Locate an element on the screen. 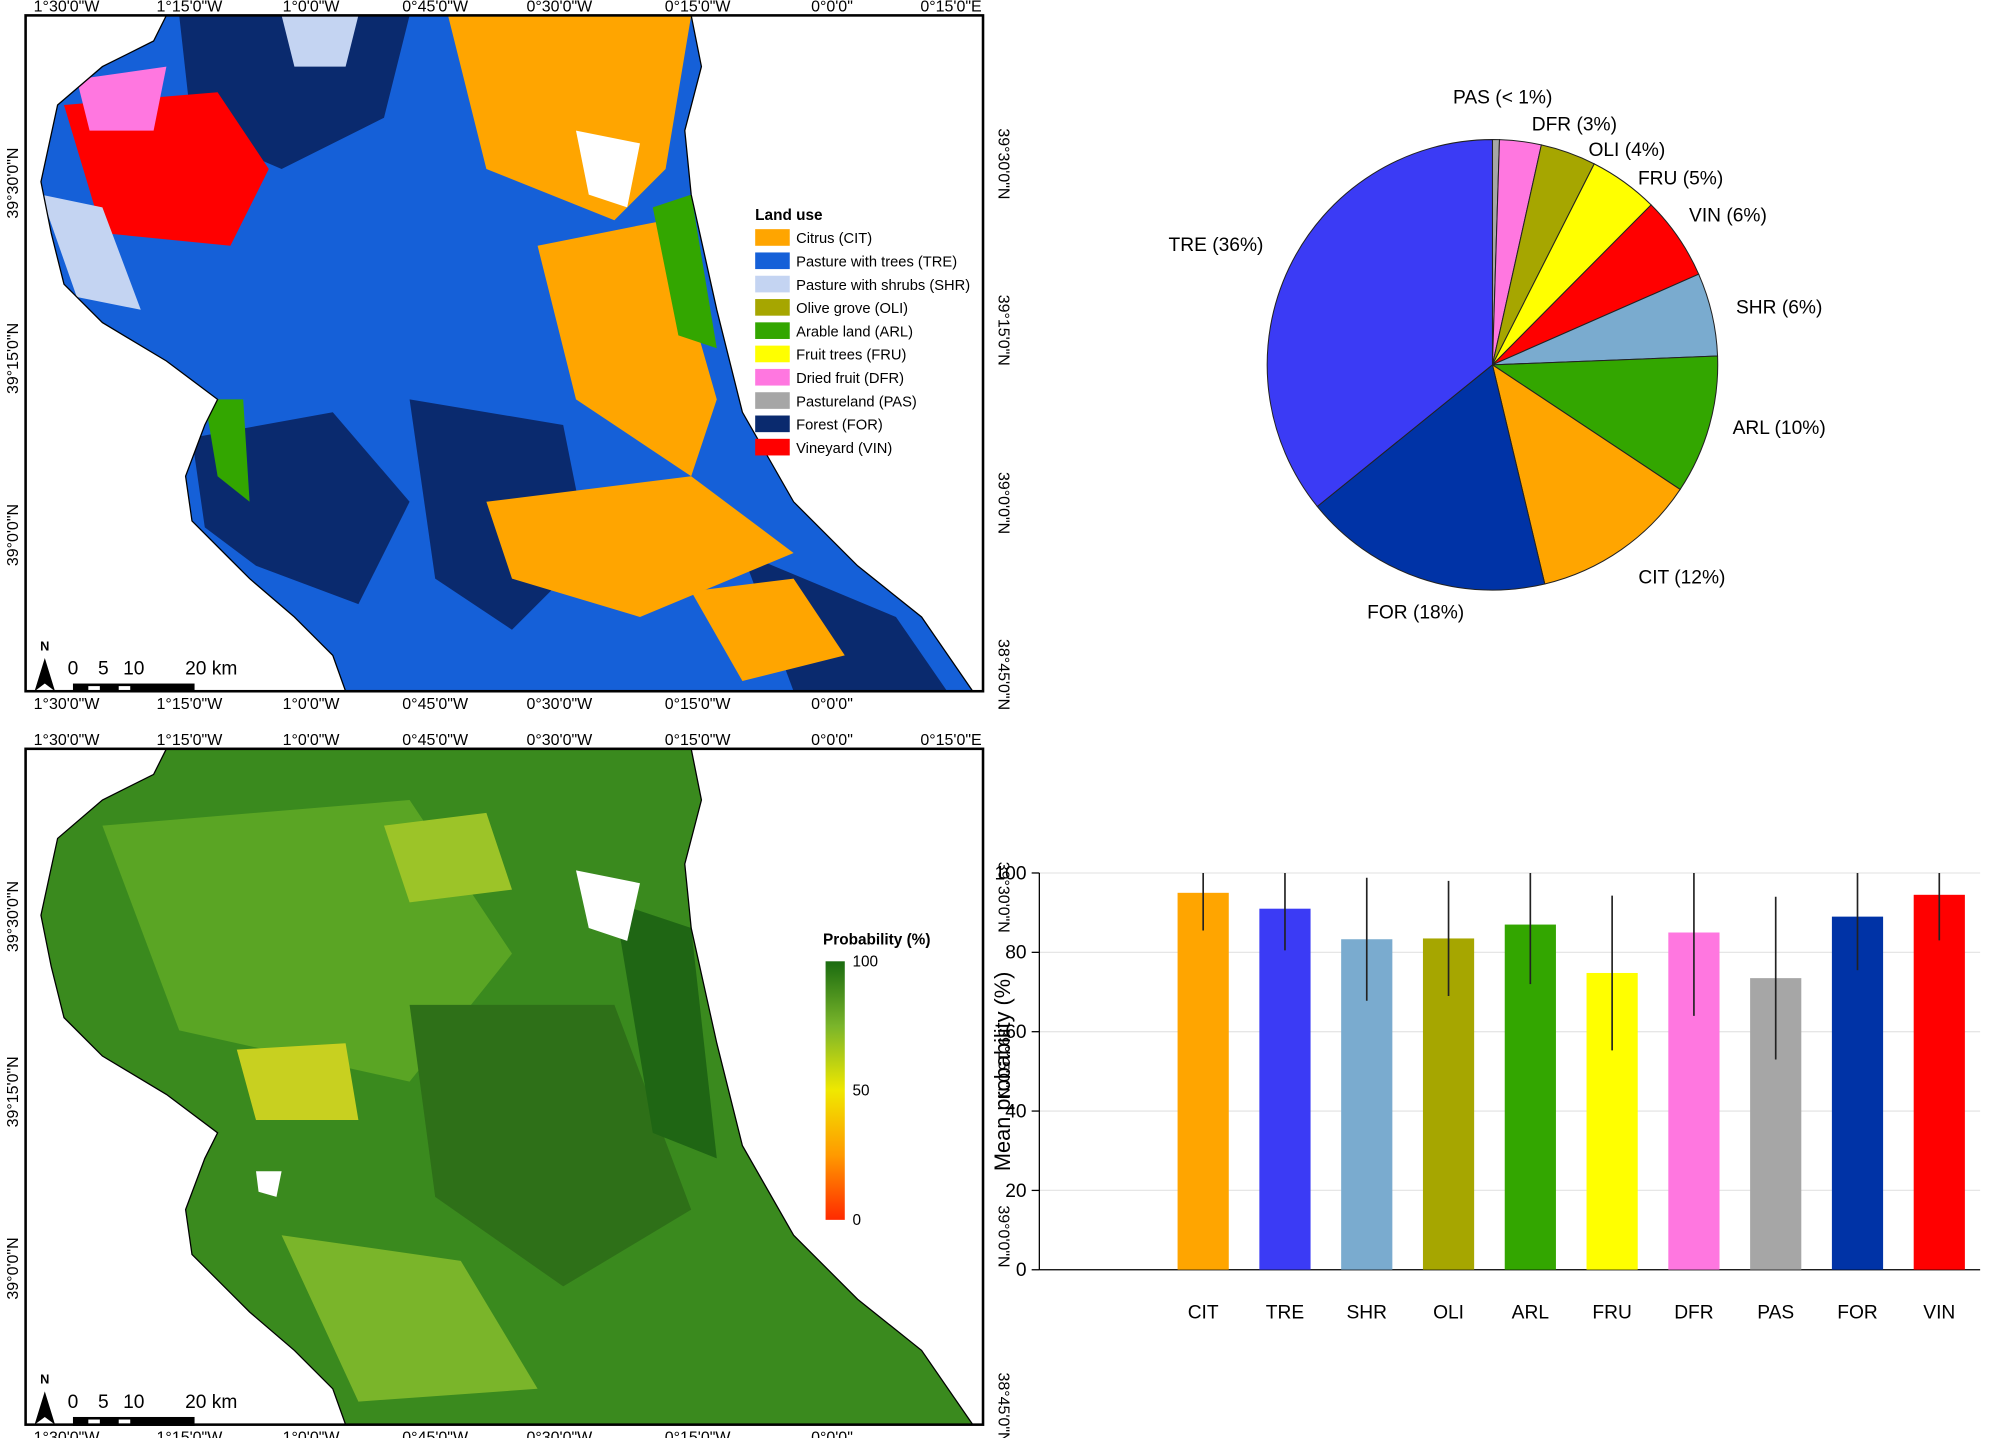 The image size is (2007, 1438). x-tick-label: FOR is located at coordinates (1857, 1312).